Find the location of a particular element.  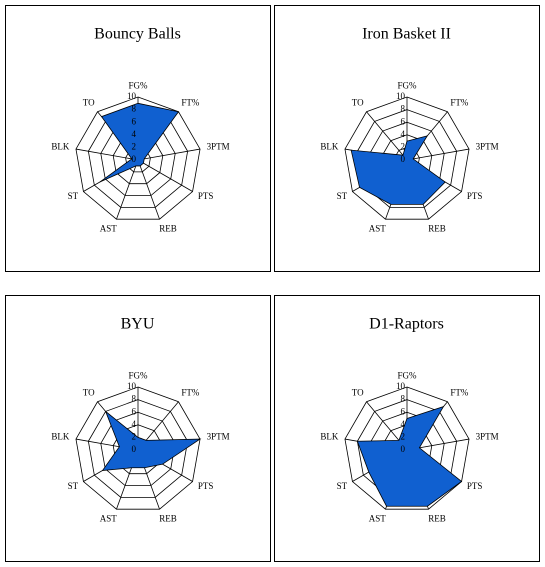

chart-title: Bouncy Balls is located at coordinates (137, 34).